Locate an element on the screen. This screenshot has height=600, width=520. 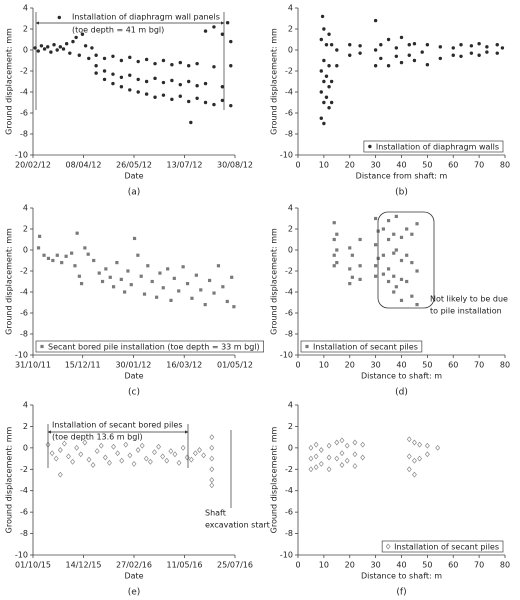
legend-marker is located at coordinates (307, 346).